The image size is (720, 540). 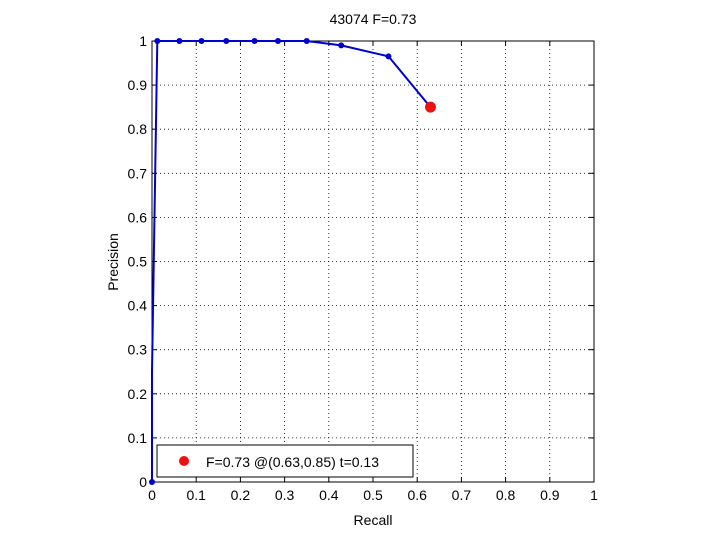 What do you see at coordinates (138, 129) in the screenshot?
I see `y-tick-label: 0.8` at bounding box center [138, 129].